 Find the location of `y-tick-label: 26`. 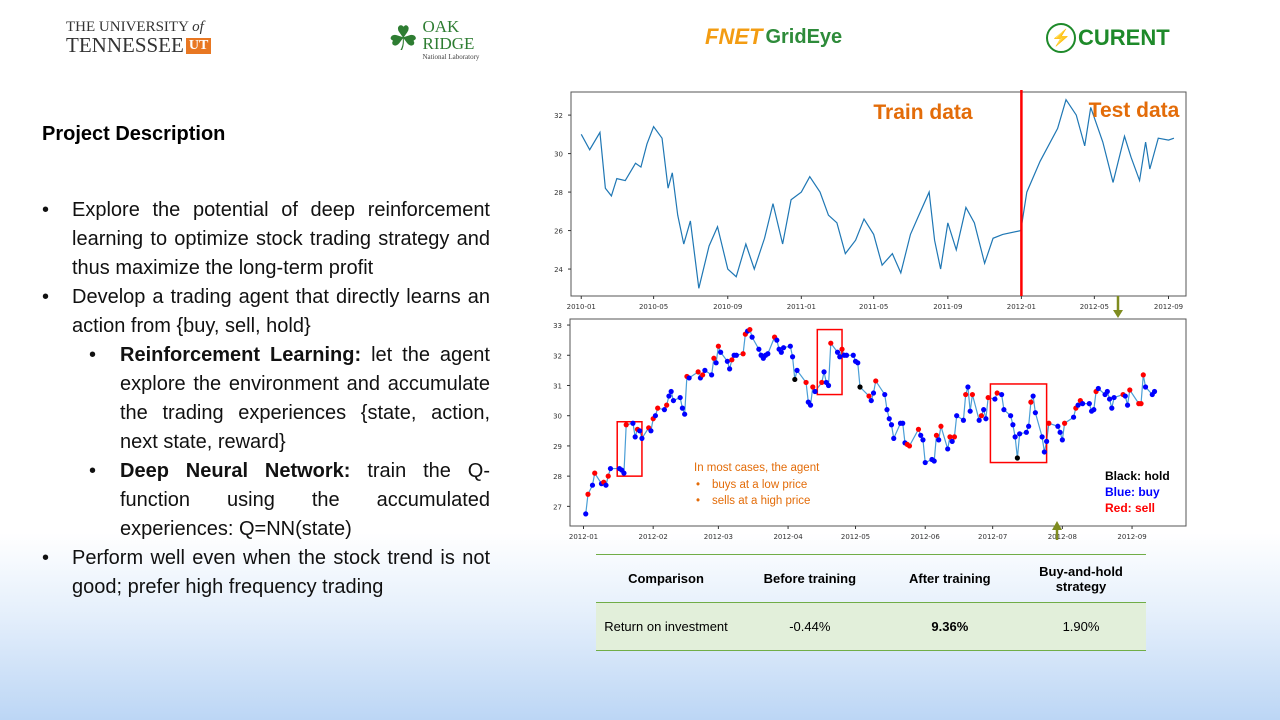

y-tick-label: 26 is located at coordinates (558, 232).